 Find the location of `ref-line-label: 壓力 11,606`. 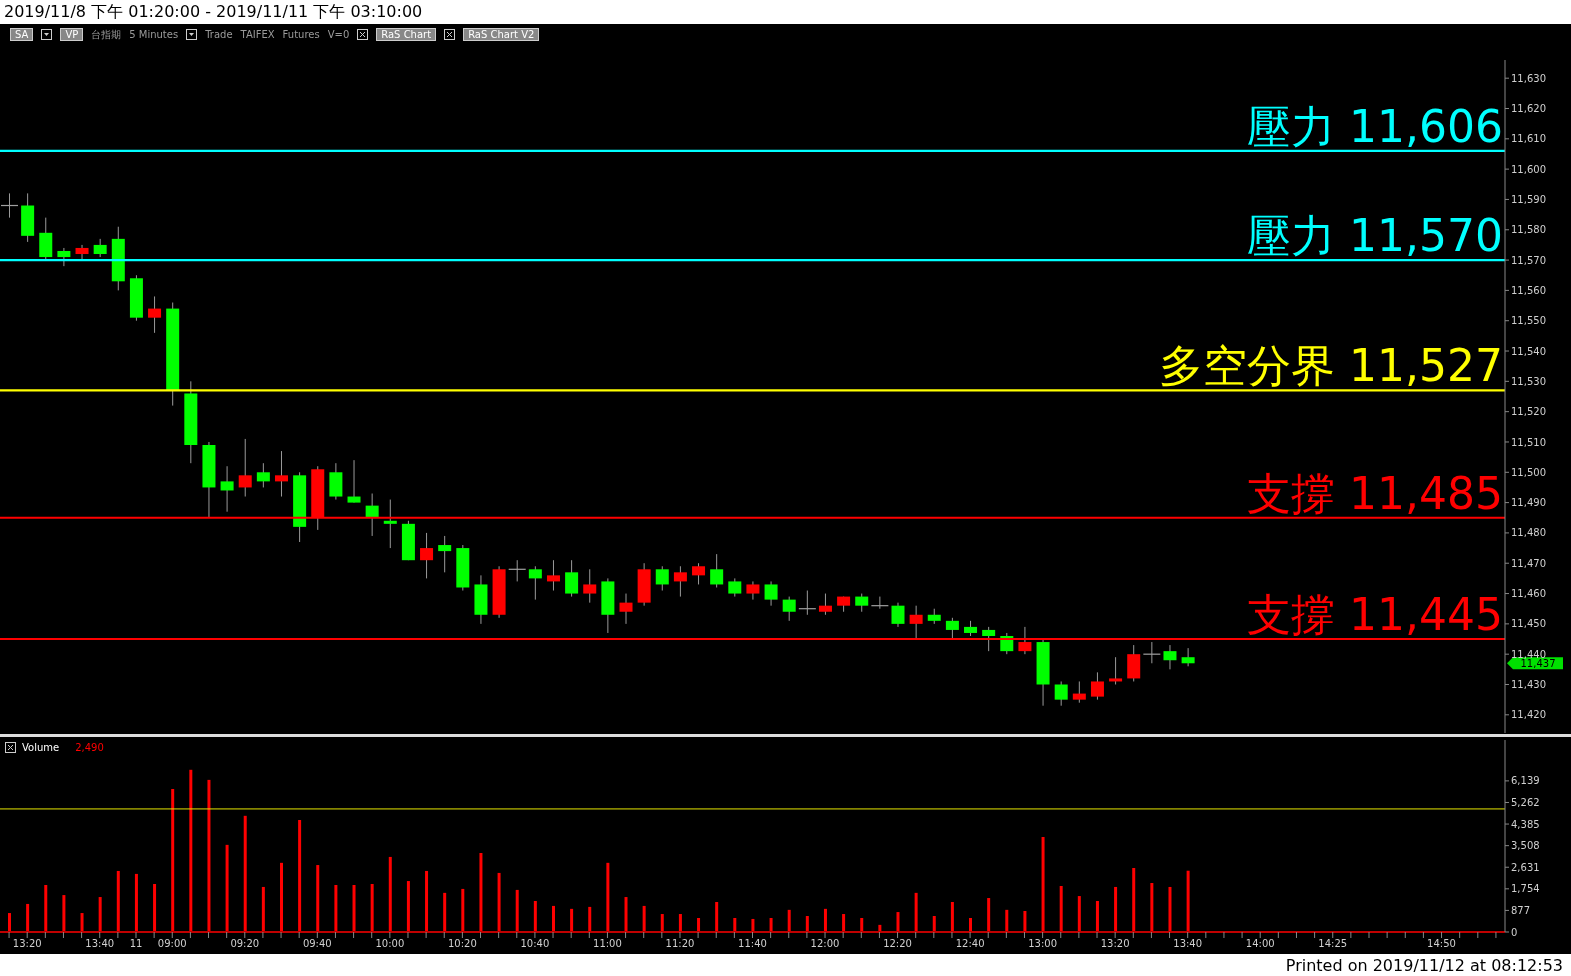

ref-line-label: 壓力 11,606 is located at coordinates (1375, 126).